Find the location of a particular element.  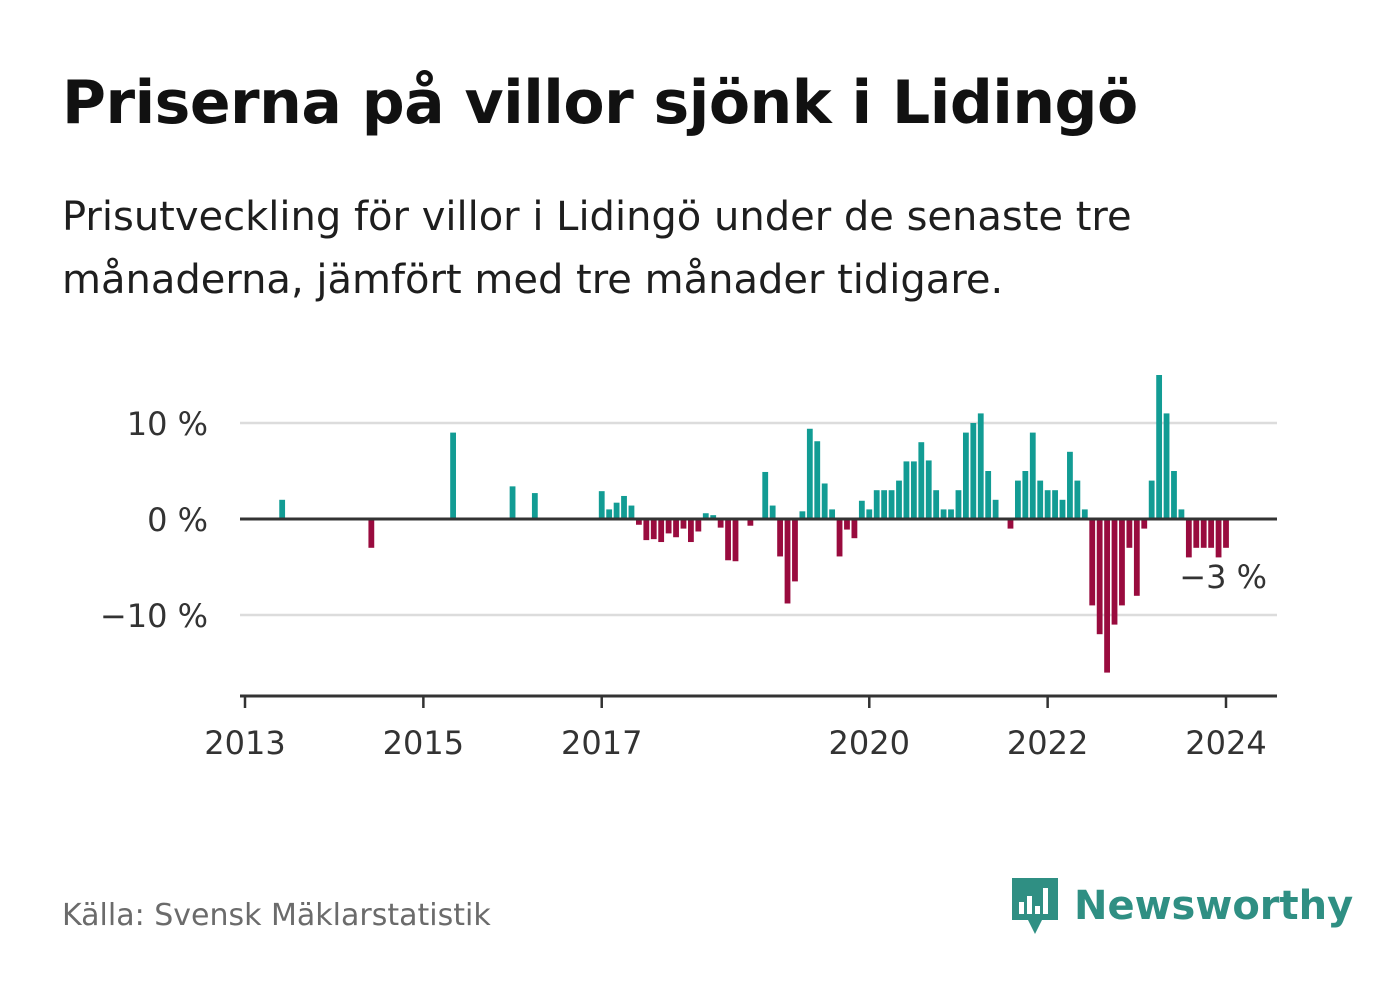

y-tick-label: 10 % is located at coordinates (167, 424).